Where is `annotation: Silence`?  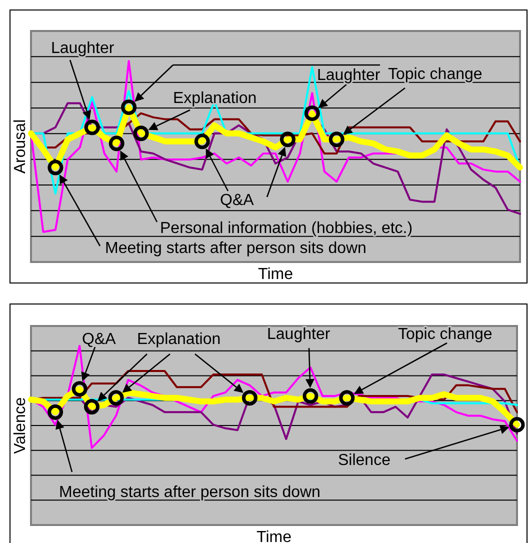 annotation: Silence is located at coordinates (364, 460).